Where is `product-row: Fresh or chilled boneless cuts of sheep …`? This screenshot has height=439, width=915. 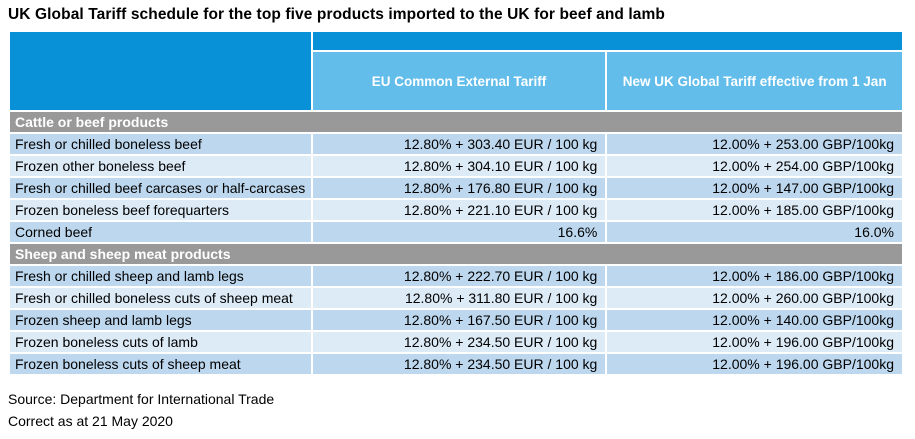
product-row: Fresh or chilled boneless cuts of sheep … is located at coordinates (456, 298).